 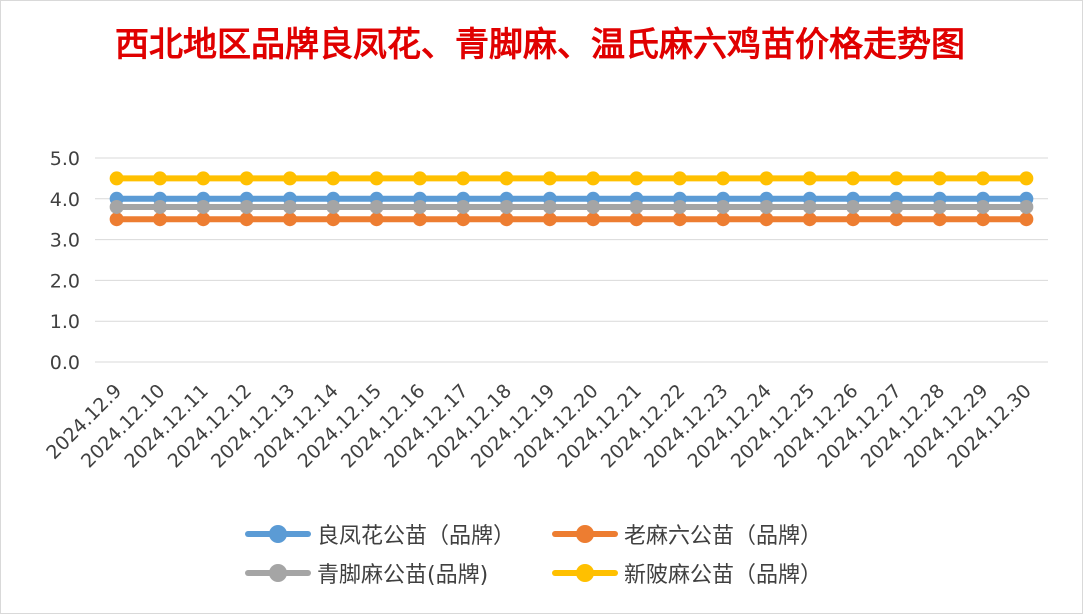 What do you see at coordinates (723, 575) in the screenshot?
I see `legend-label: 新陂麻公苗（品牌）` at bounding box center [723, 575].